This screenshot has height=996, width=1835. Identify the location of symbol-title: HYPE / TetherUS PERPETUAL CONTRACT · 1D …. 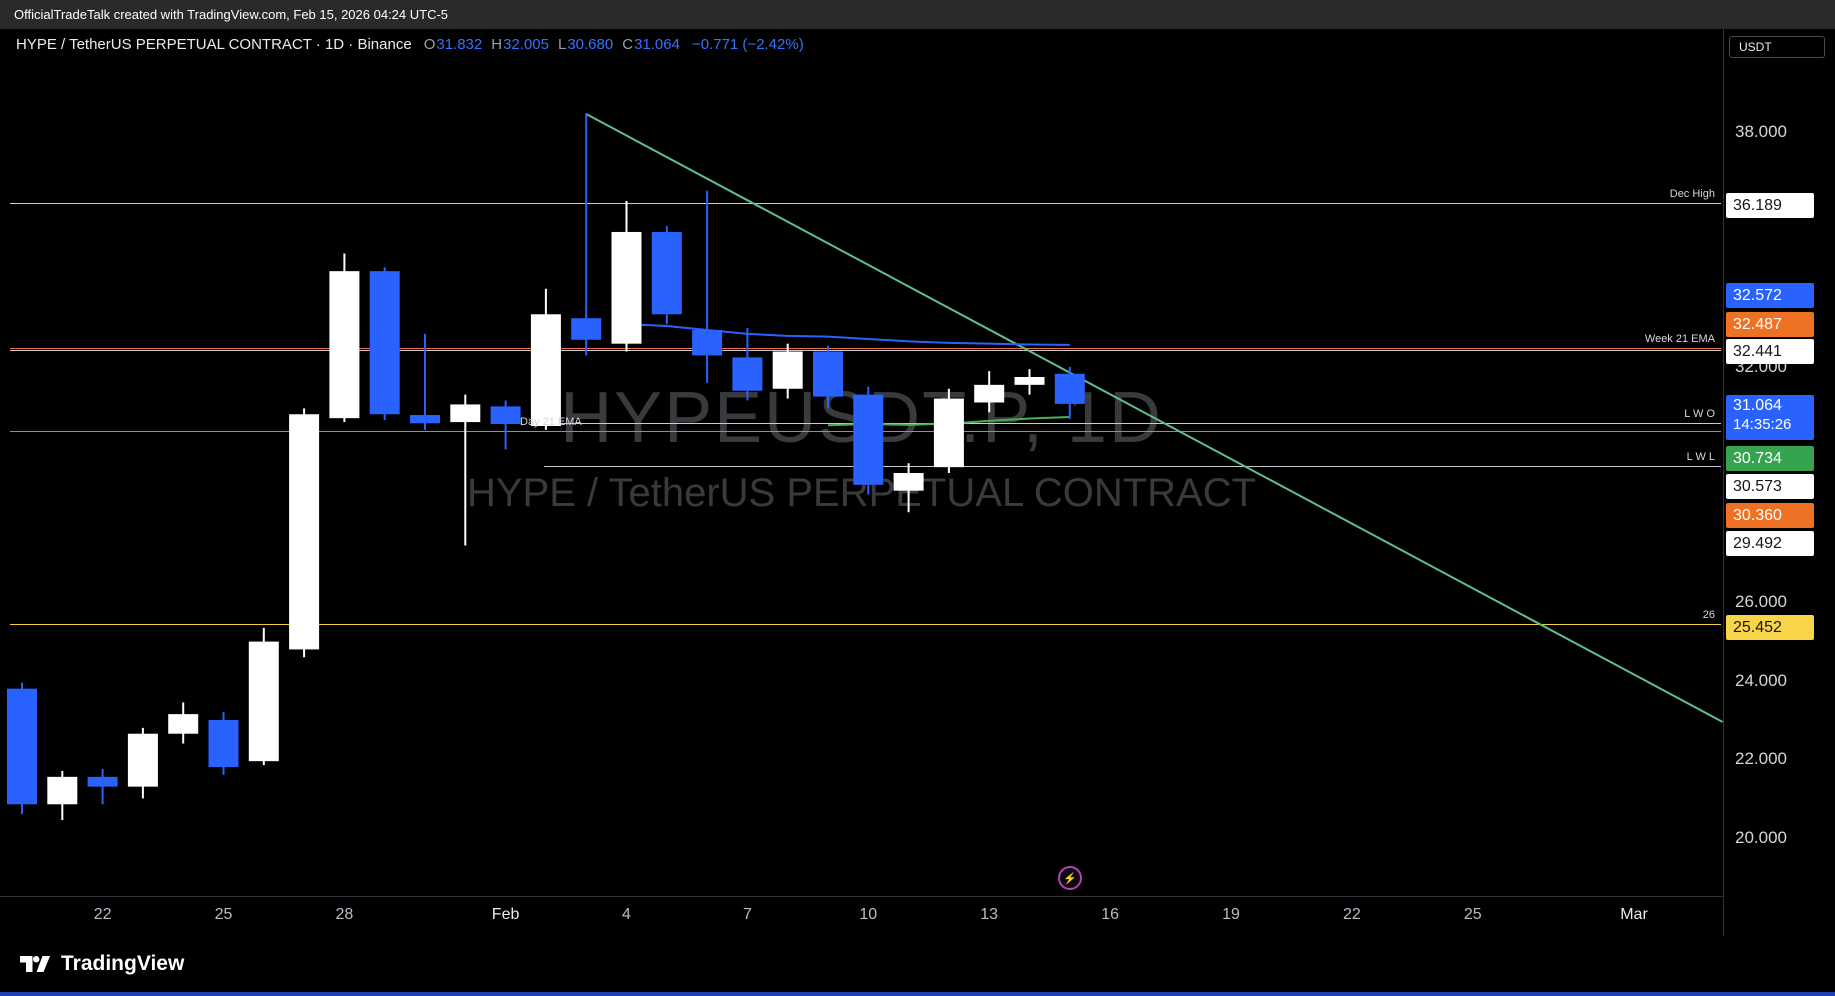
(214, 44).